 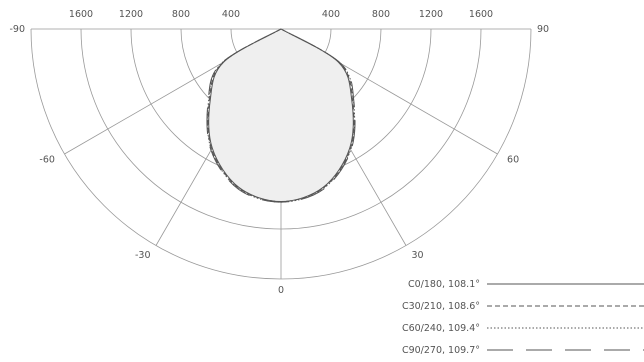 What do you see at coordinates (81, 14) in the screenshot?
I see `radial-tick-label-left-0: 1600` at bounding box center [81, 14].